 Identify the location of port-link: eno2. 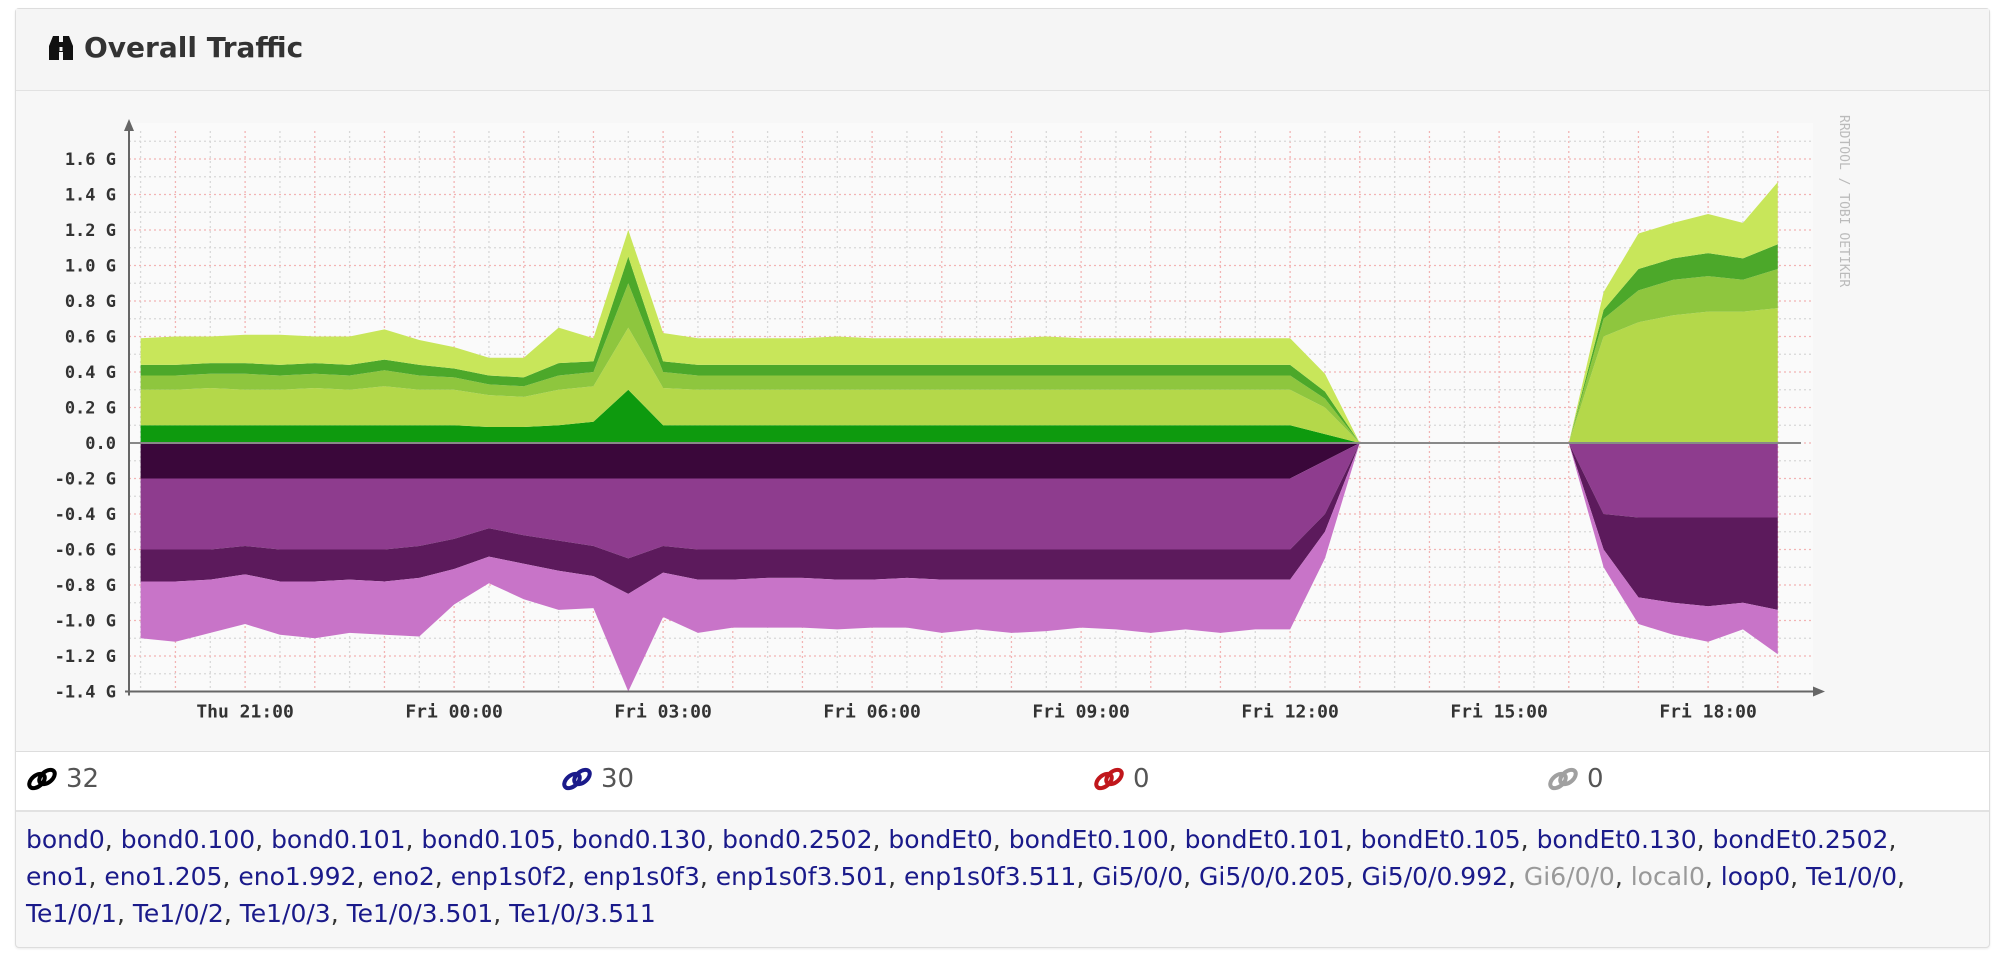
(403, 876).